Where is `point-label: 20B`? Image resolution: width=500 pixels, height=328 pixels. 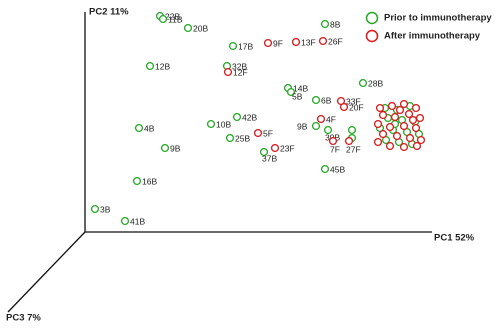
point-label: 20B is located at coordinates (200, 28).